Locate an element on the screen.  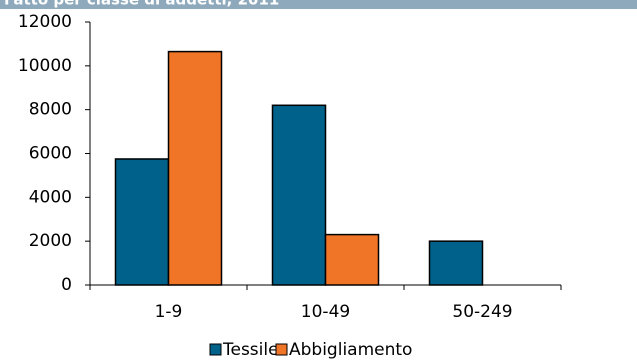
y-tick-label: 8000 is located at coordinates (50, 110).